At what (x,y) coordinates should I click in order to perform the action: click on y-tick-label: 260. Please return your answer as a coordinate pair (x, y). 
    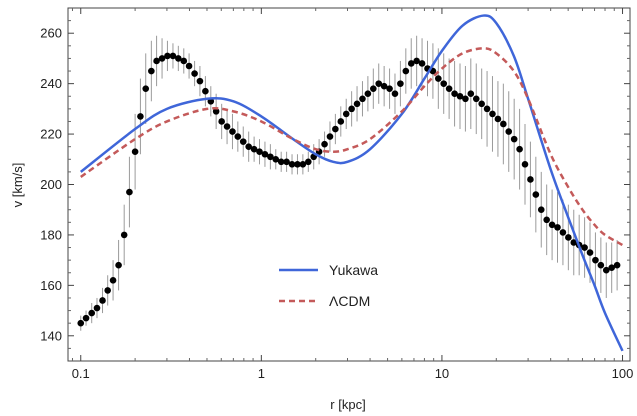
    Looking at the image, I should click on (51, 33).